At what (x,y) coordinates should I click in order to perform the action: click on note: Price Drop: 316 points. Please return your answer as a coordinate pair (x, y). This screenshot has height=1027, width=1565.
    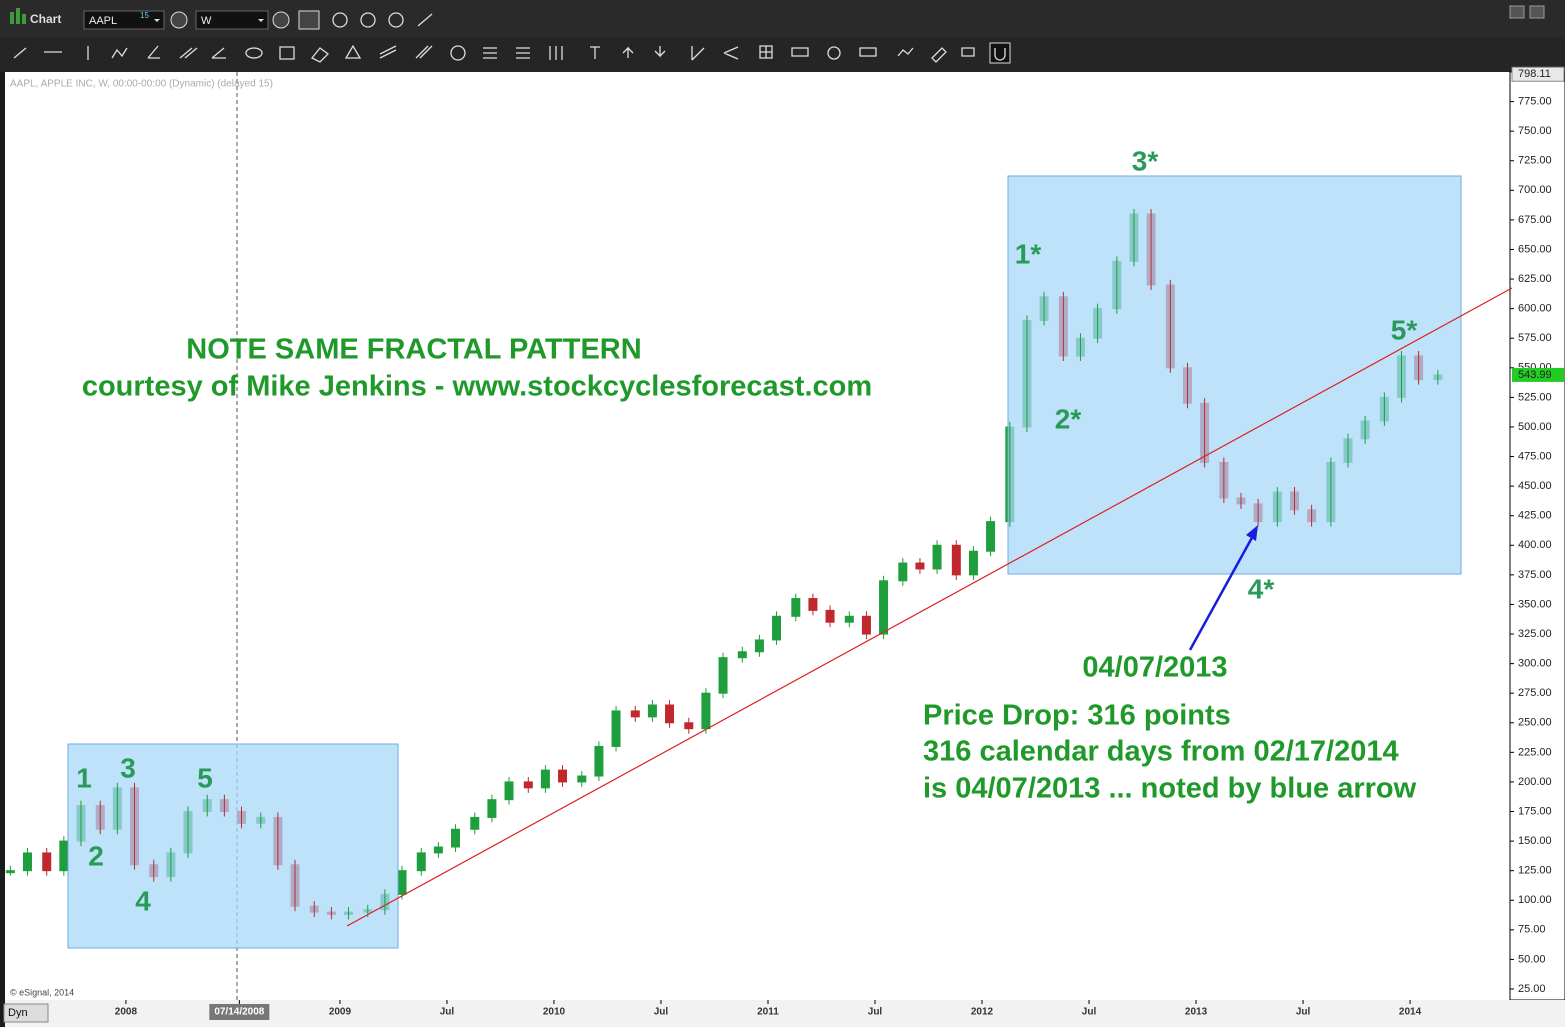
    Looking at the image, I should click on (1077, 716).